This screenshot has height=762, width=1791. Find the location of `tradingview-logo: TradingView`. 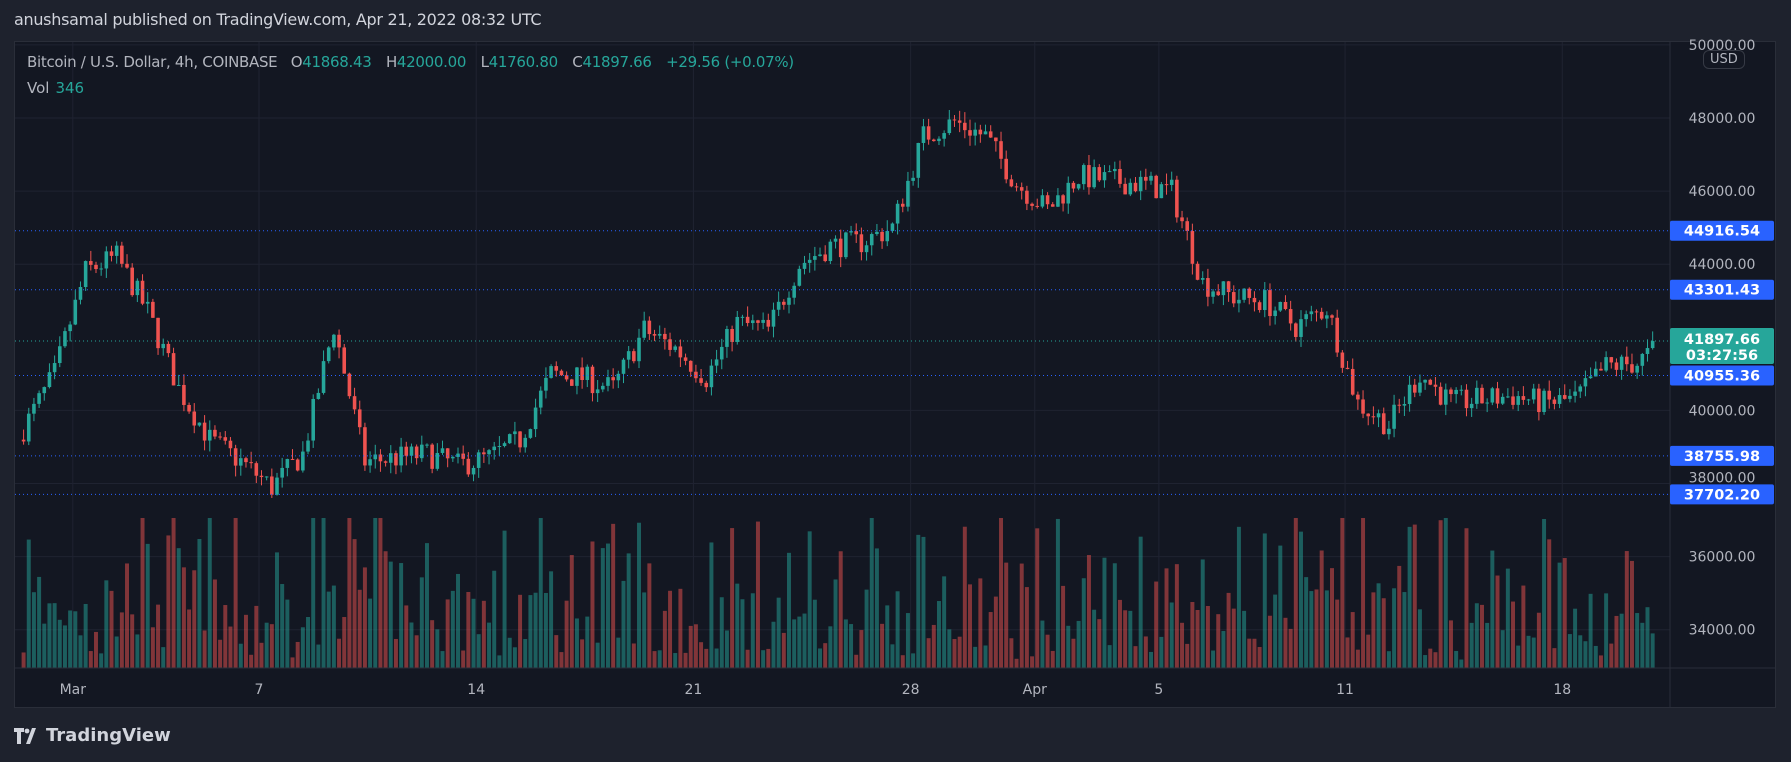

tradingview-logo: TradingView is located at coordinates (92, 735).